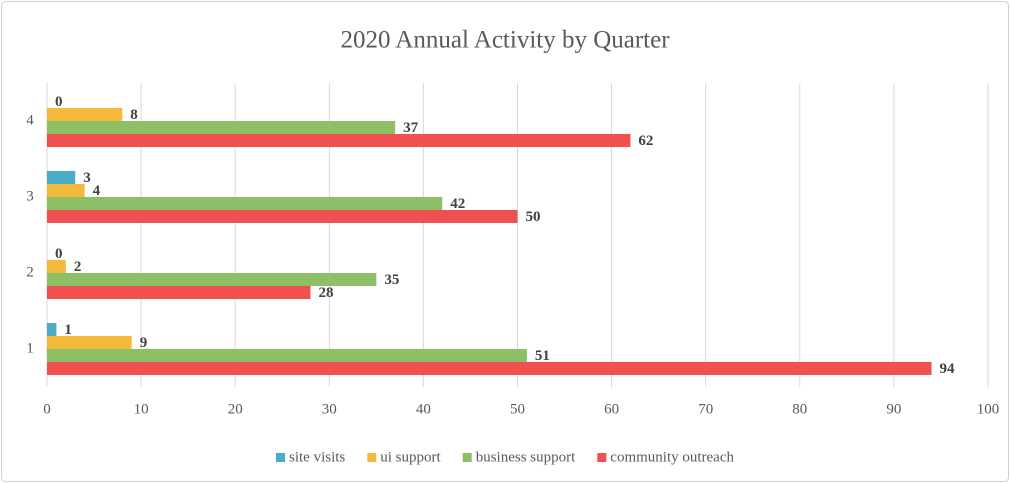  I want to click on legend-label: ui support, so click(410, 457).